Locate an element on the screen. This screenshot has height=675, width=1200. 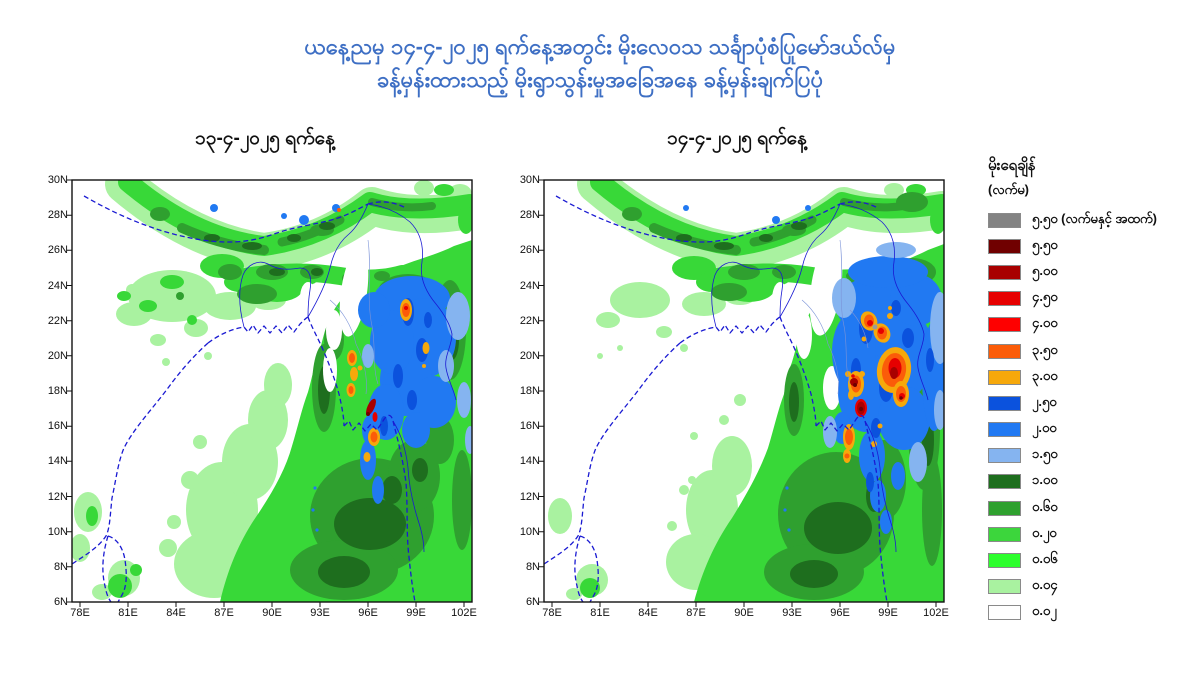
panel-left-title: ၁၃-၄-၂၀၂၅ ရက်နေ့ is located at coordinates (265, 138).